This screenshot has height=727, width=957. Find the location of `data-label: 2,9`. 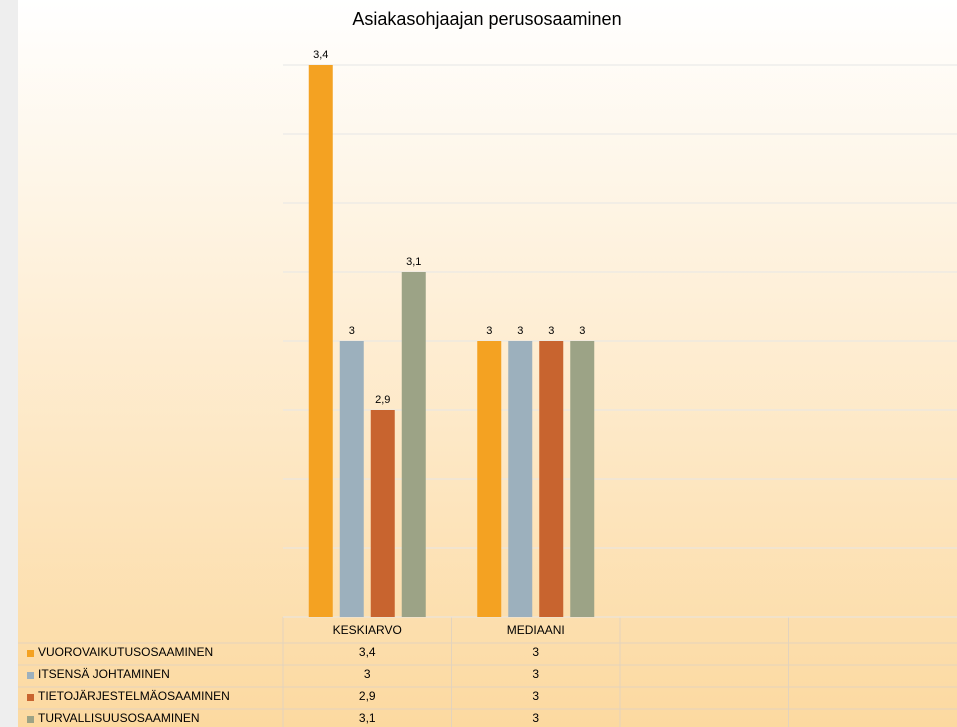

data-label: 2,9 is located at coordinates (382, 400).